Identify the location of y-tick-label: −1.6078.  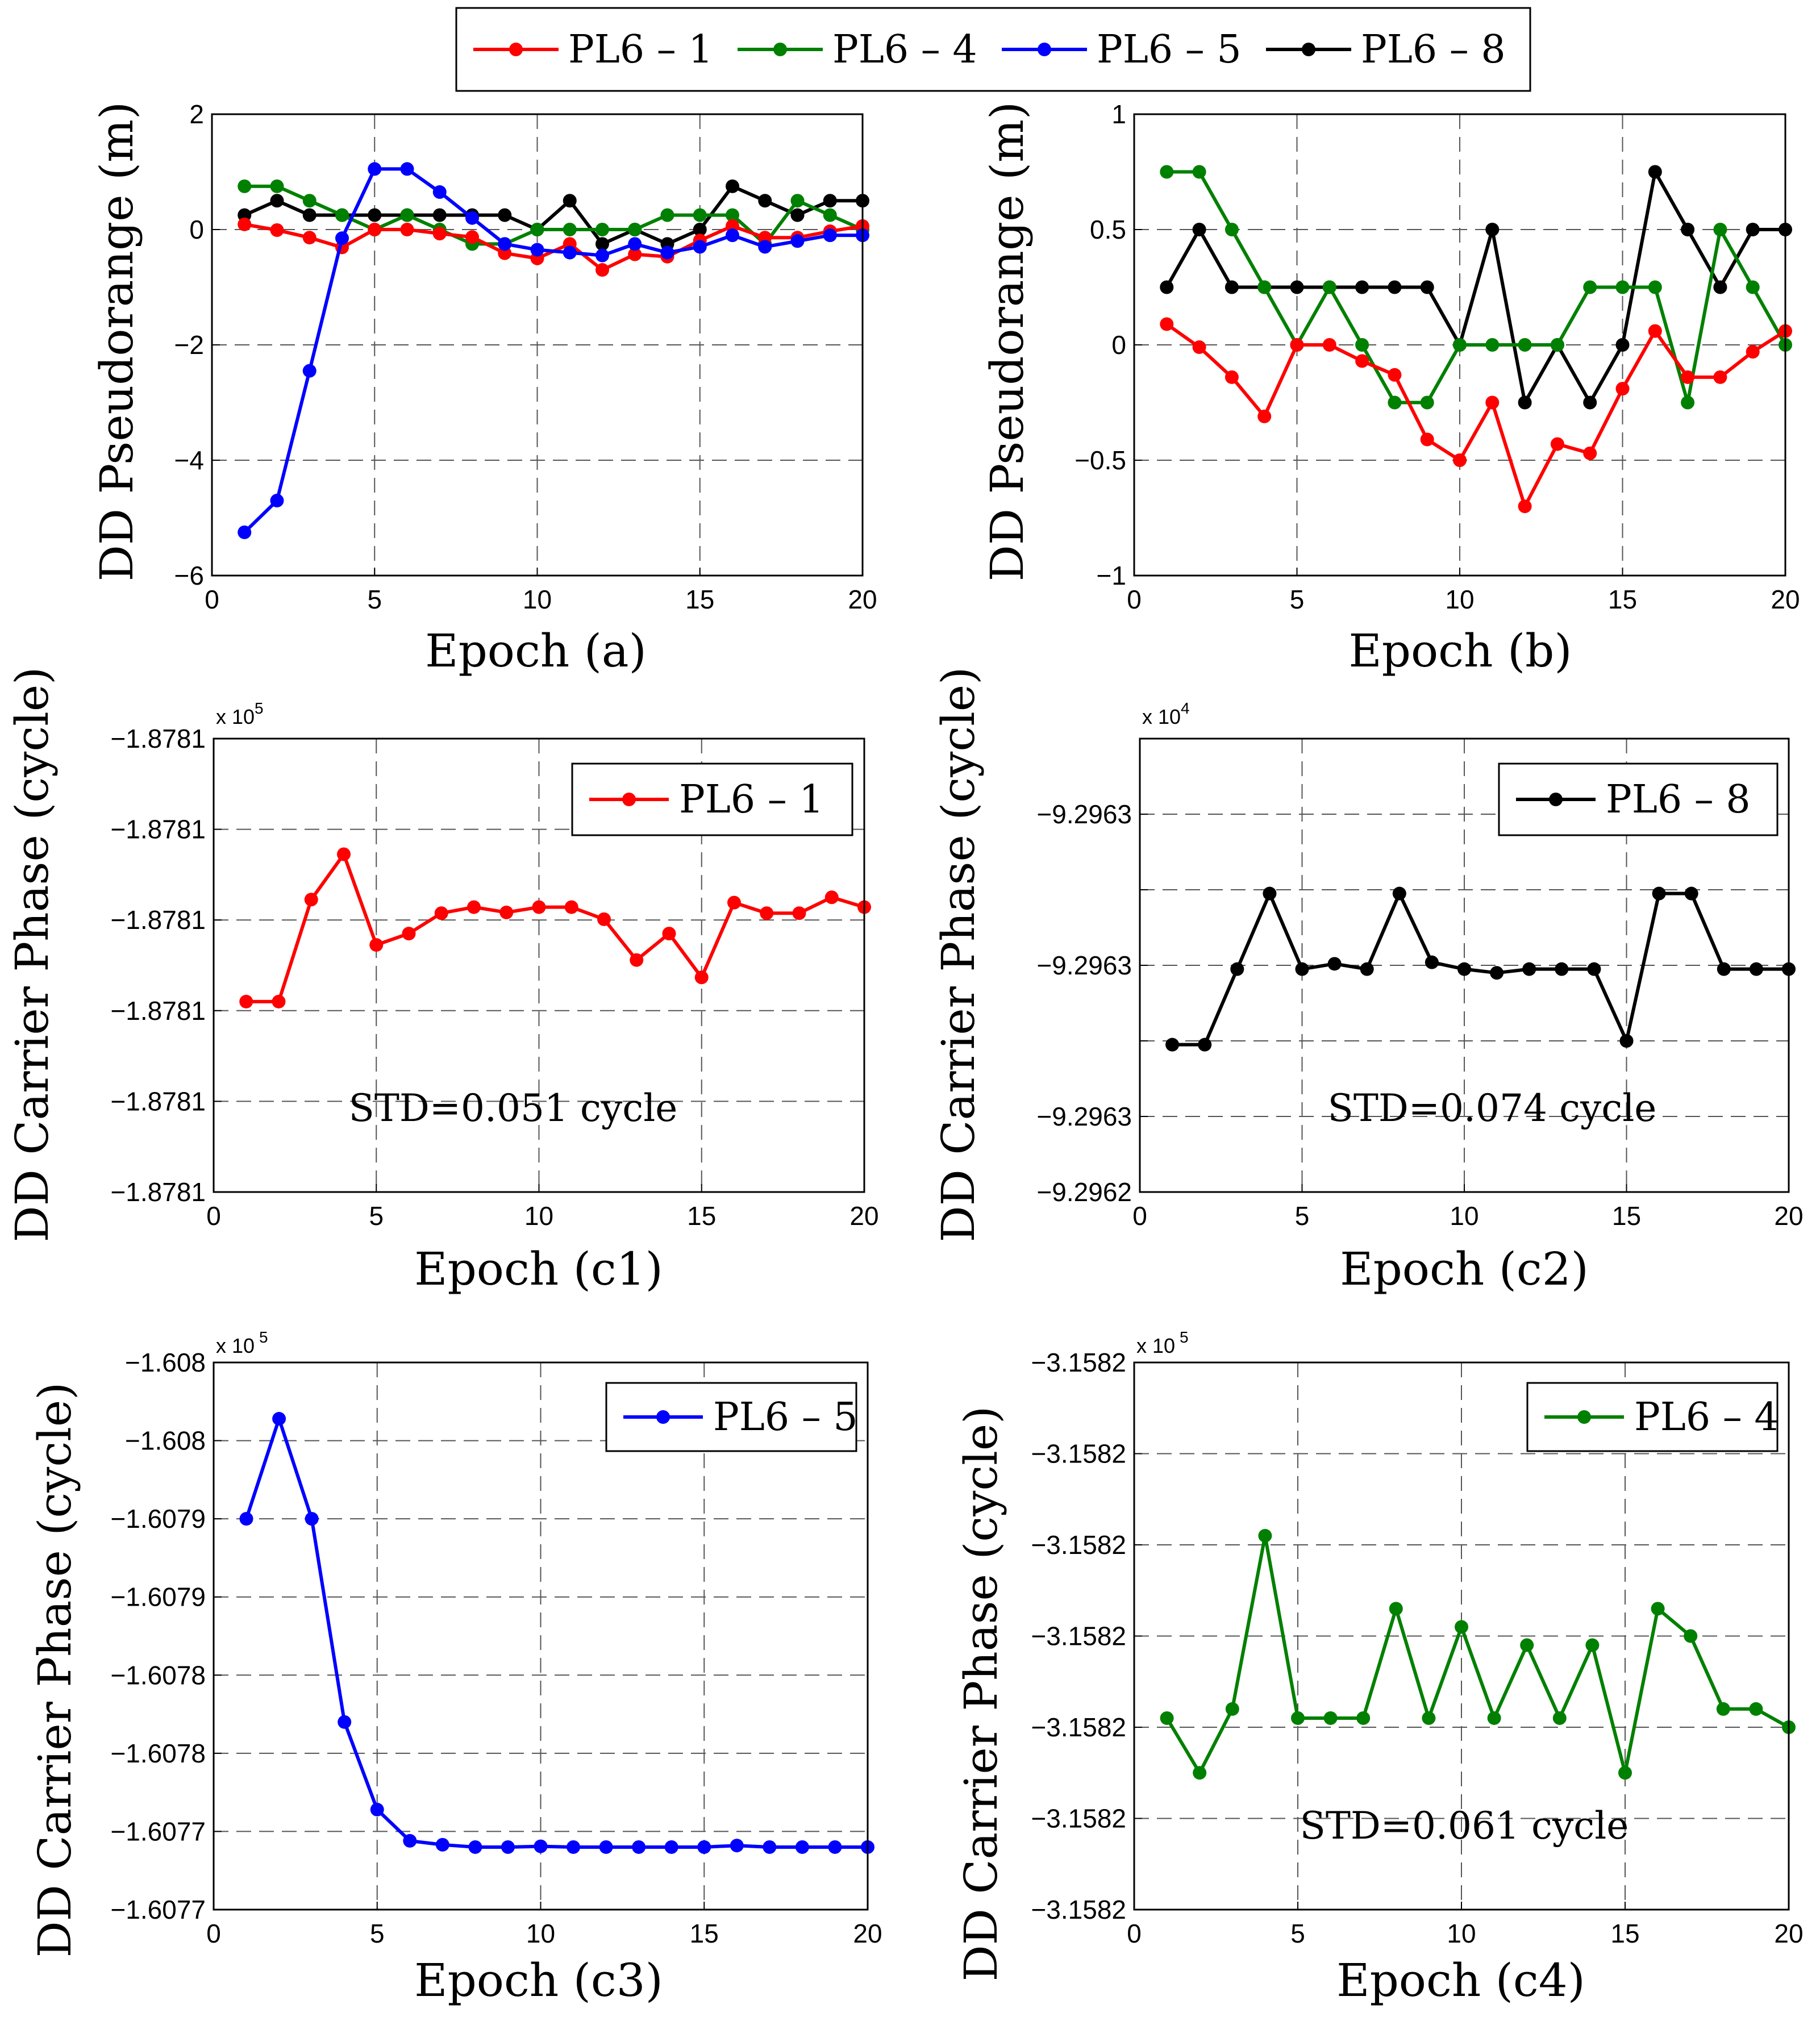
(158, 1753).